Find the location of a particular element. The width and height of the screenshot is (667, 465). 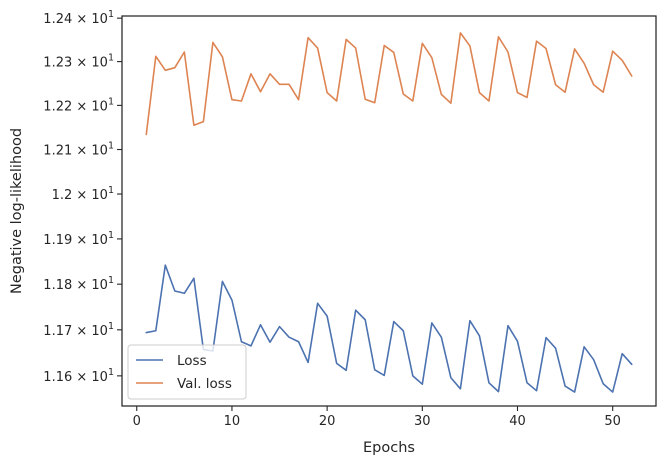

y-tick-mantissa: 1.21 is located at coordinates (57, 151).